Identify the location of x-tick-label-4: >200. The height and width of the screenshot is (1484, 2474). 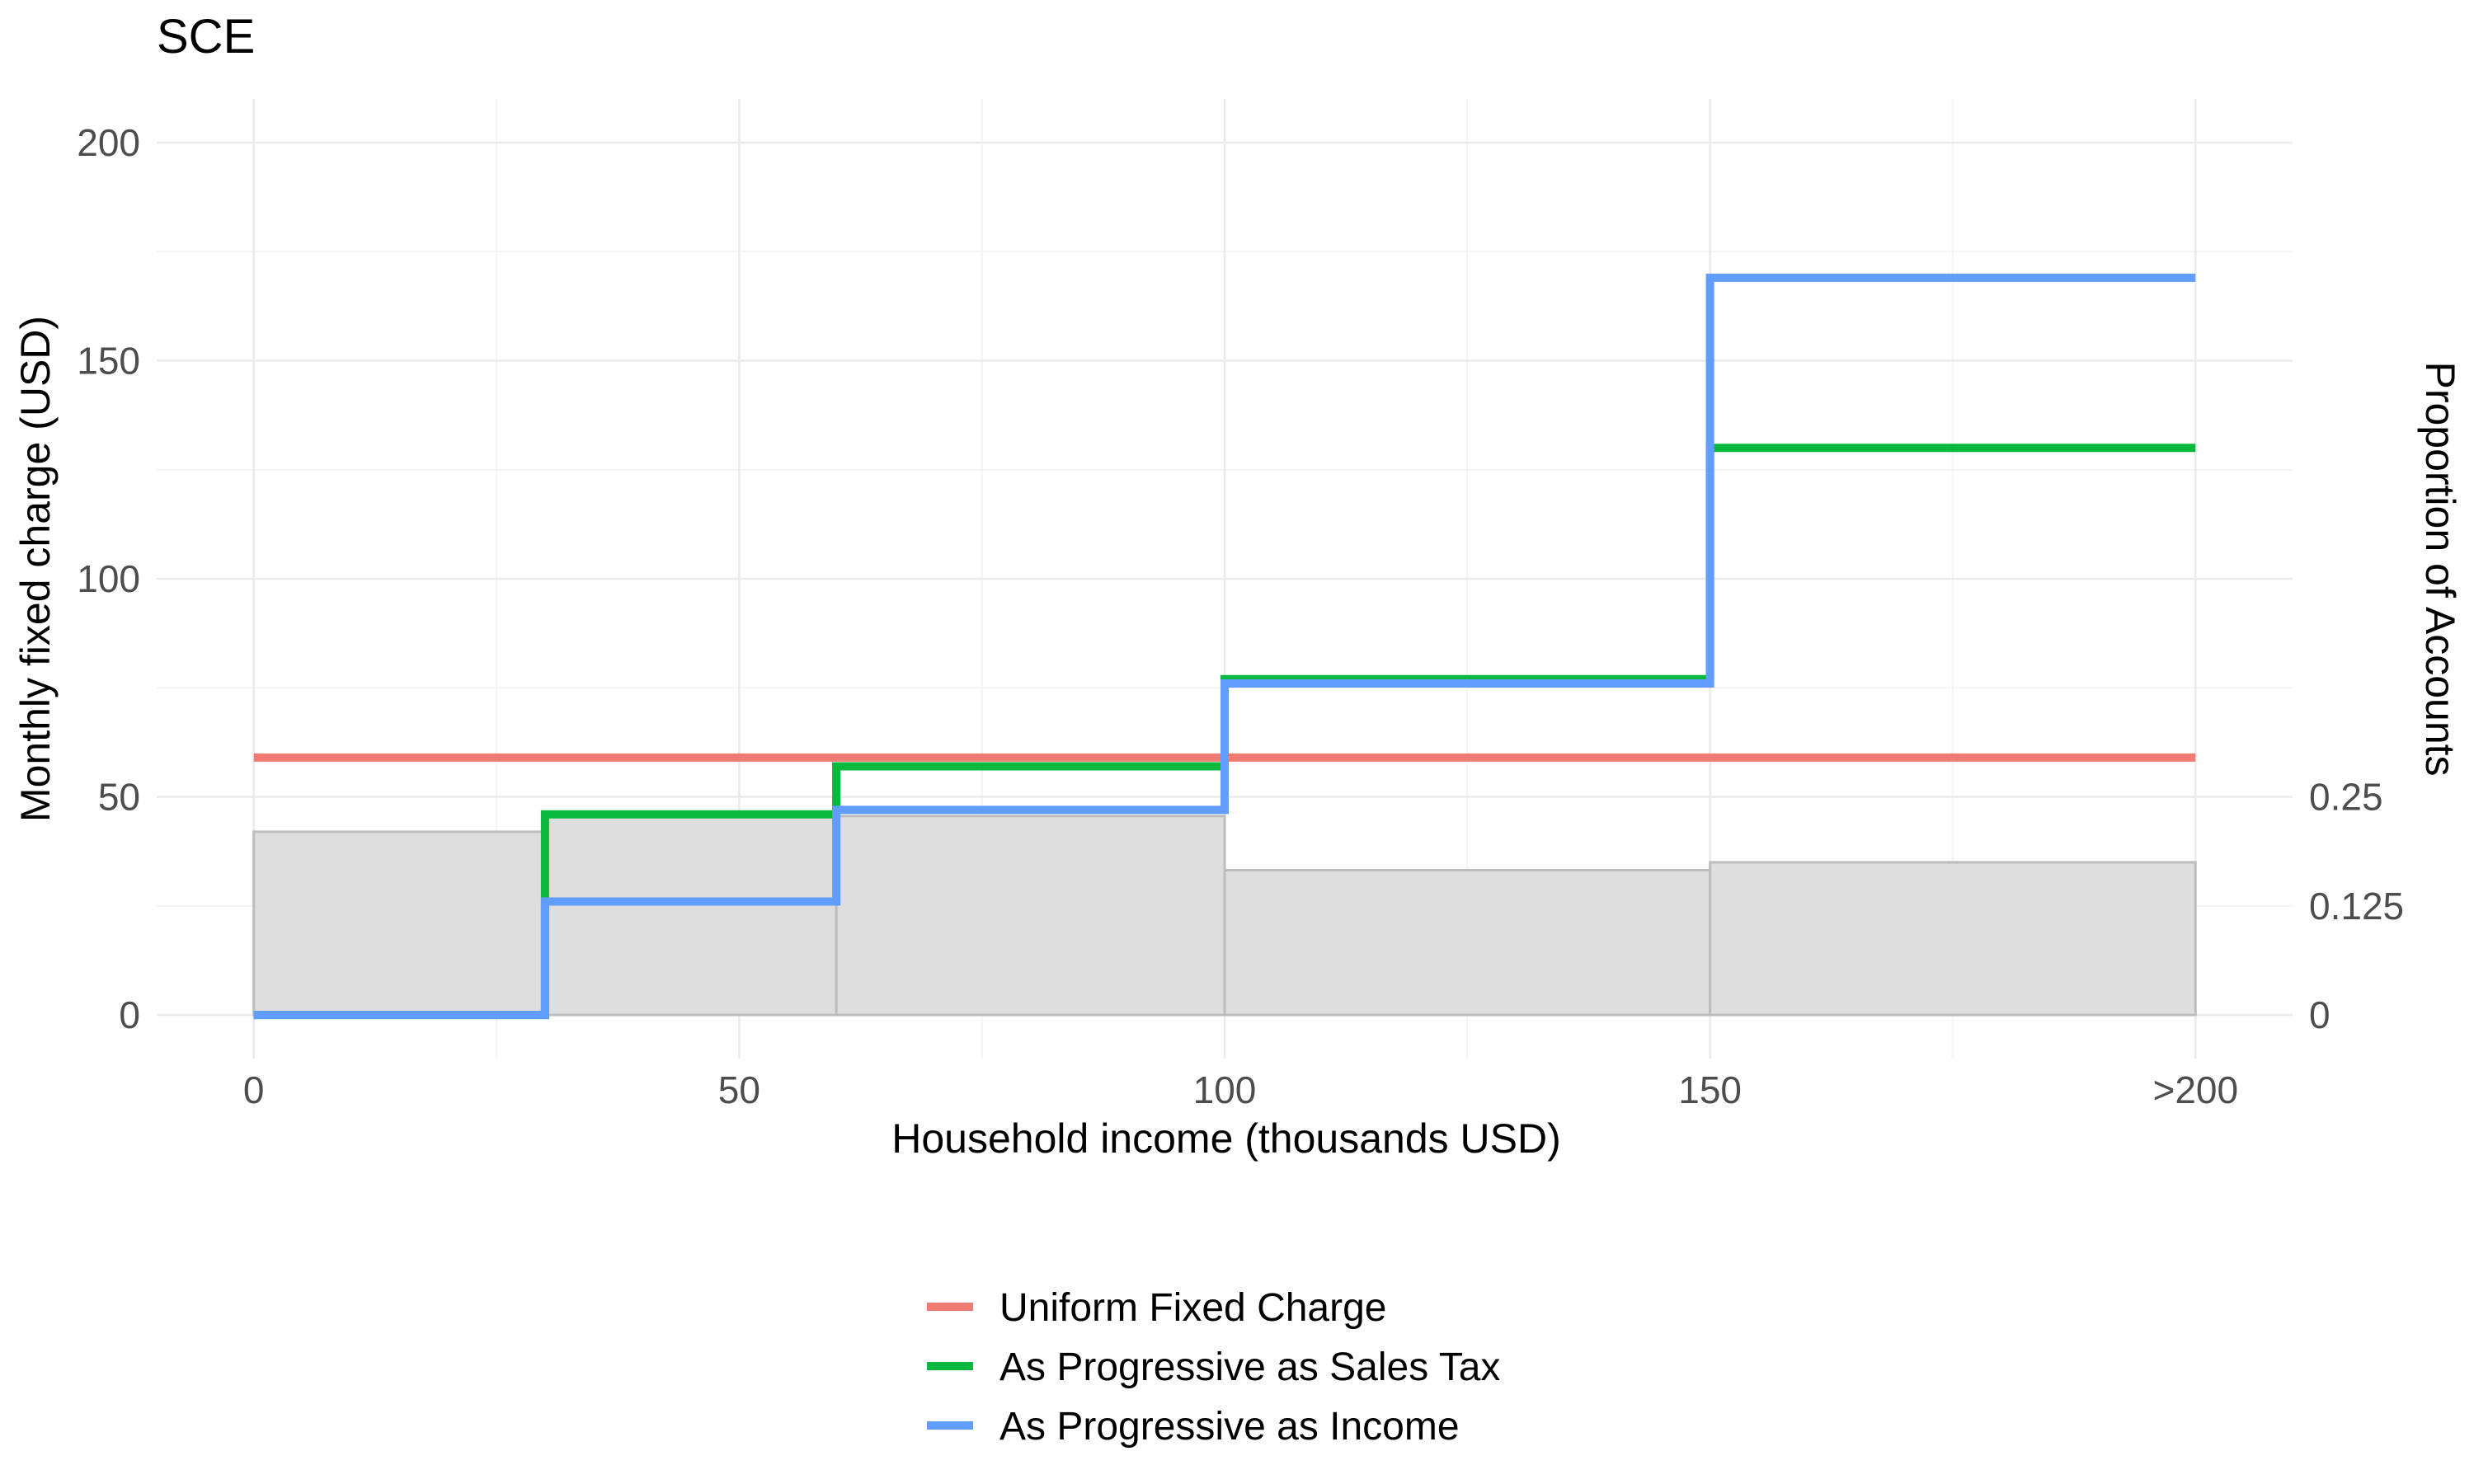
(2195, 1089).